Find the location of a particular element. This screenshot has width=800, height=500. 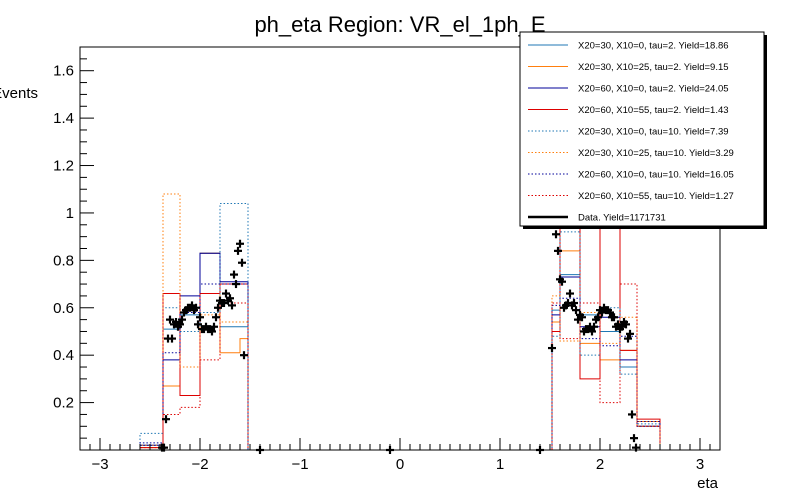

x-axis-label: eta is located at coordinates (708, 483).